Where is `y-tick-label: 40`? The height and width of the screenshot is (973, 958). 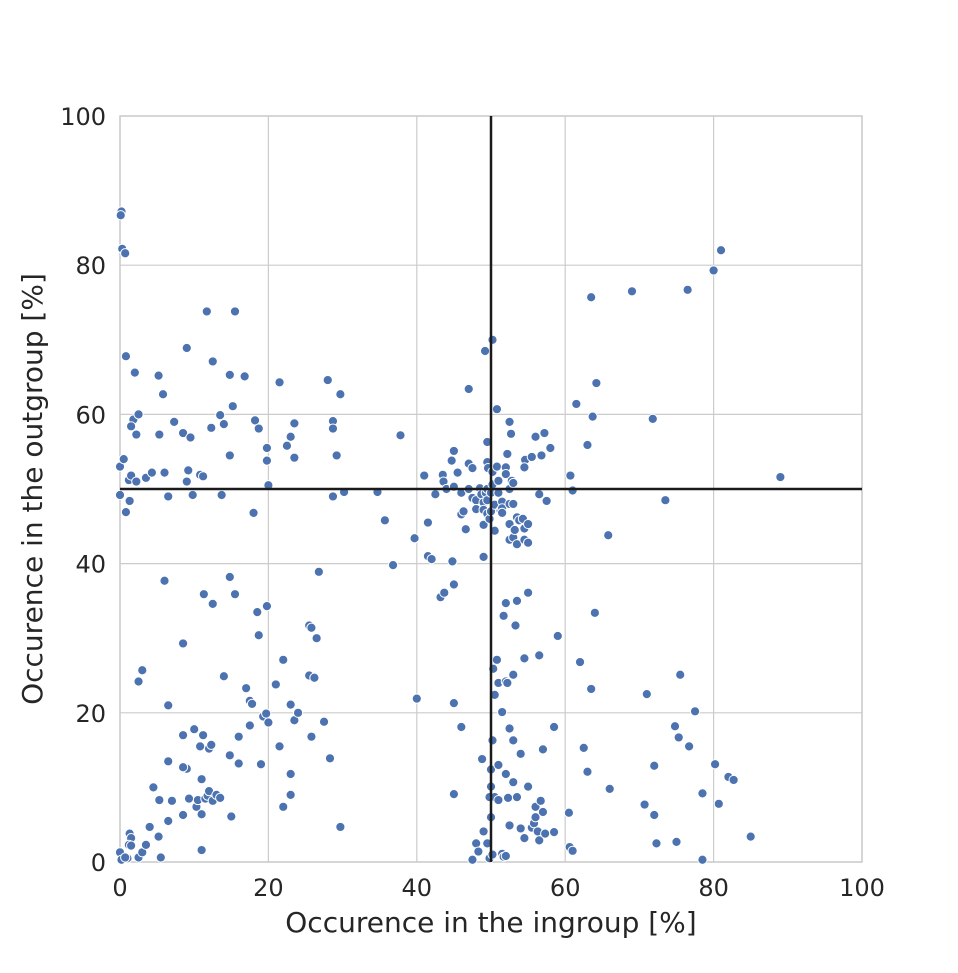 y-tick-label: 40 is located at coordinates (90, 565).